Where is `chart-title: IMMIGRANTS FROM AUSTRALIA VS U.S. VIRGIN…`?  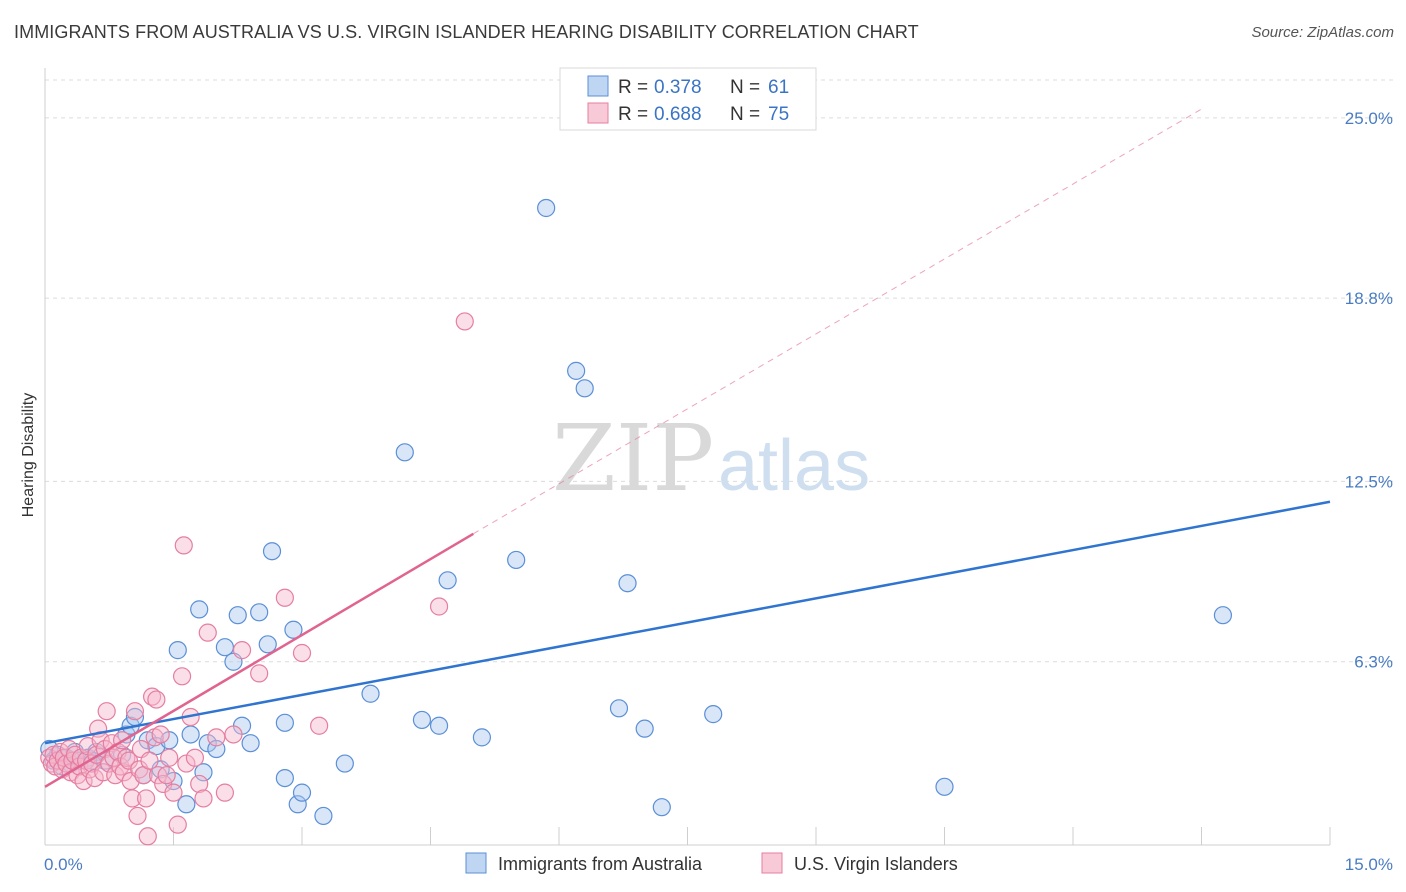 chart-title: IMMIGRANTS FROM AUSTRALIA VS U.S. VIRGIN… is located at coordinates (466, 32).